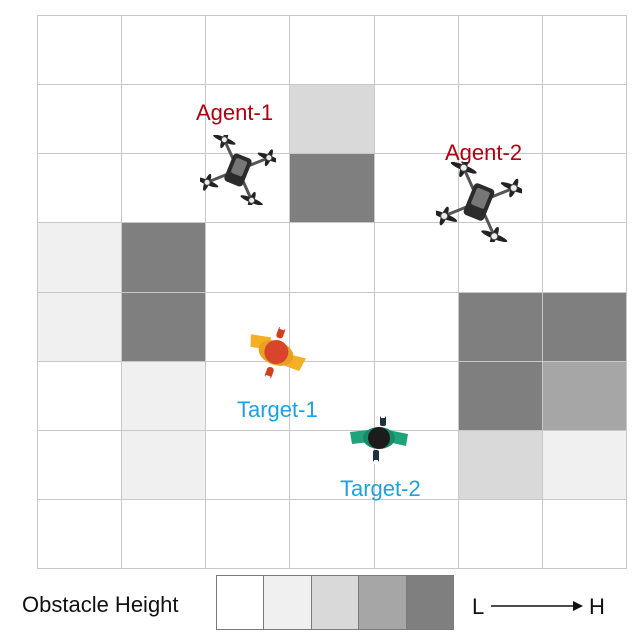 Image resolution: width=640 pixels, height=637 pixels. I want to click on target-1-label: Target-1, so click(277, 409).